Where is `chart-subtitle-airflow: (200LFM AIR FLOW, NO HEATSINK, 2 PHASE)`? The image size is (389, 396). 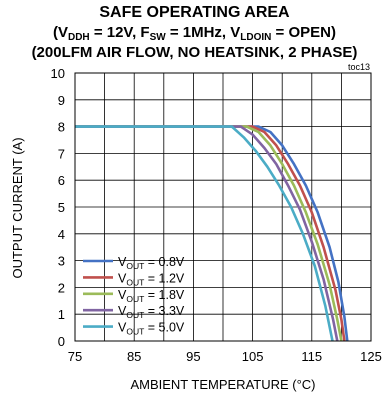 chart-subtitle-airflow: (200LFM AIR FLOW, NO HEATSINK, 2 PHASE) is located at coordinates (194, 52).